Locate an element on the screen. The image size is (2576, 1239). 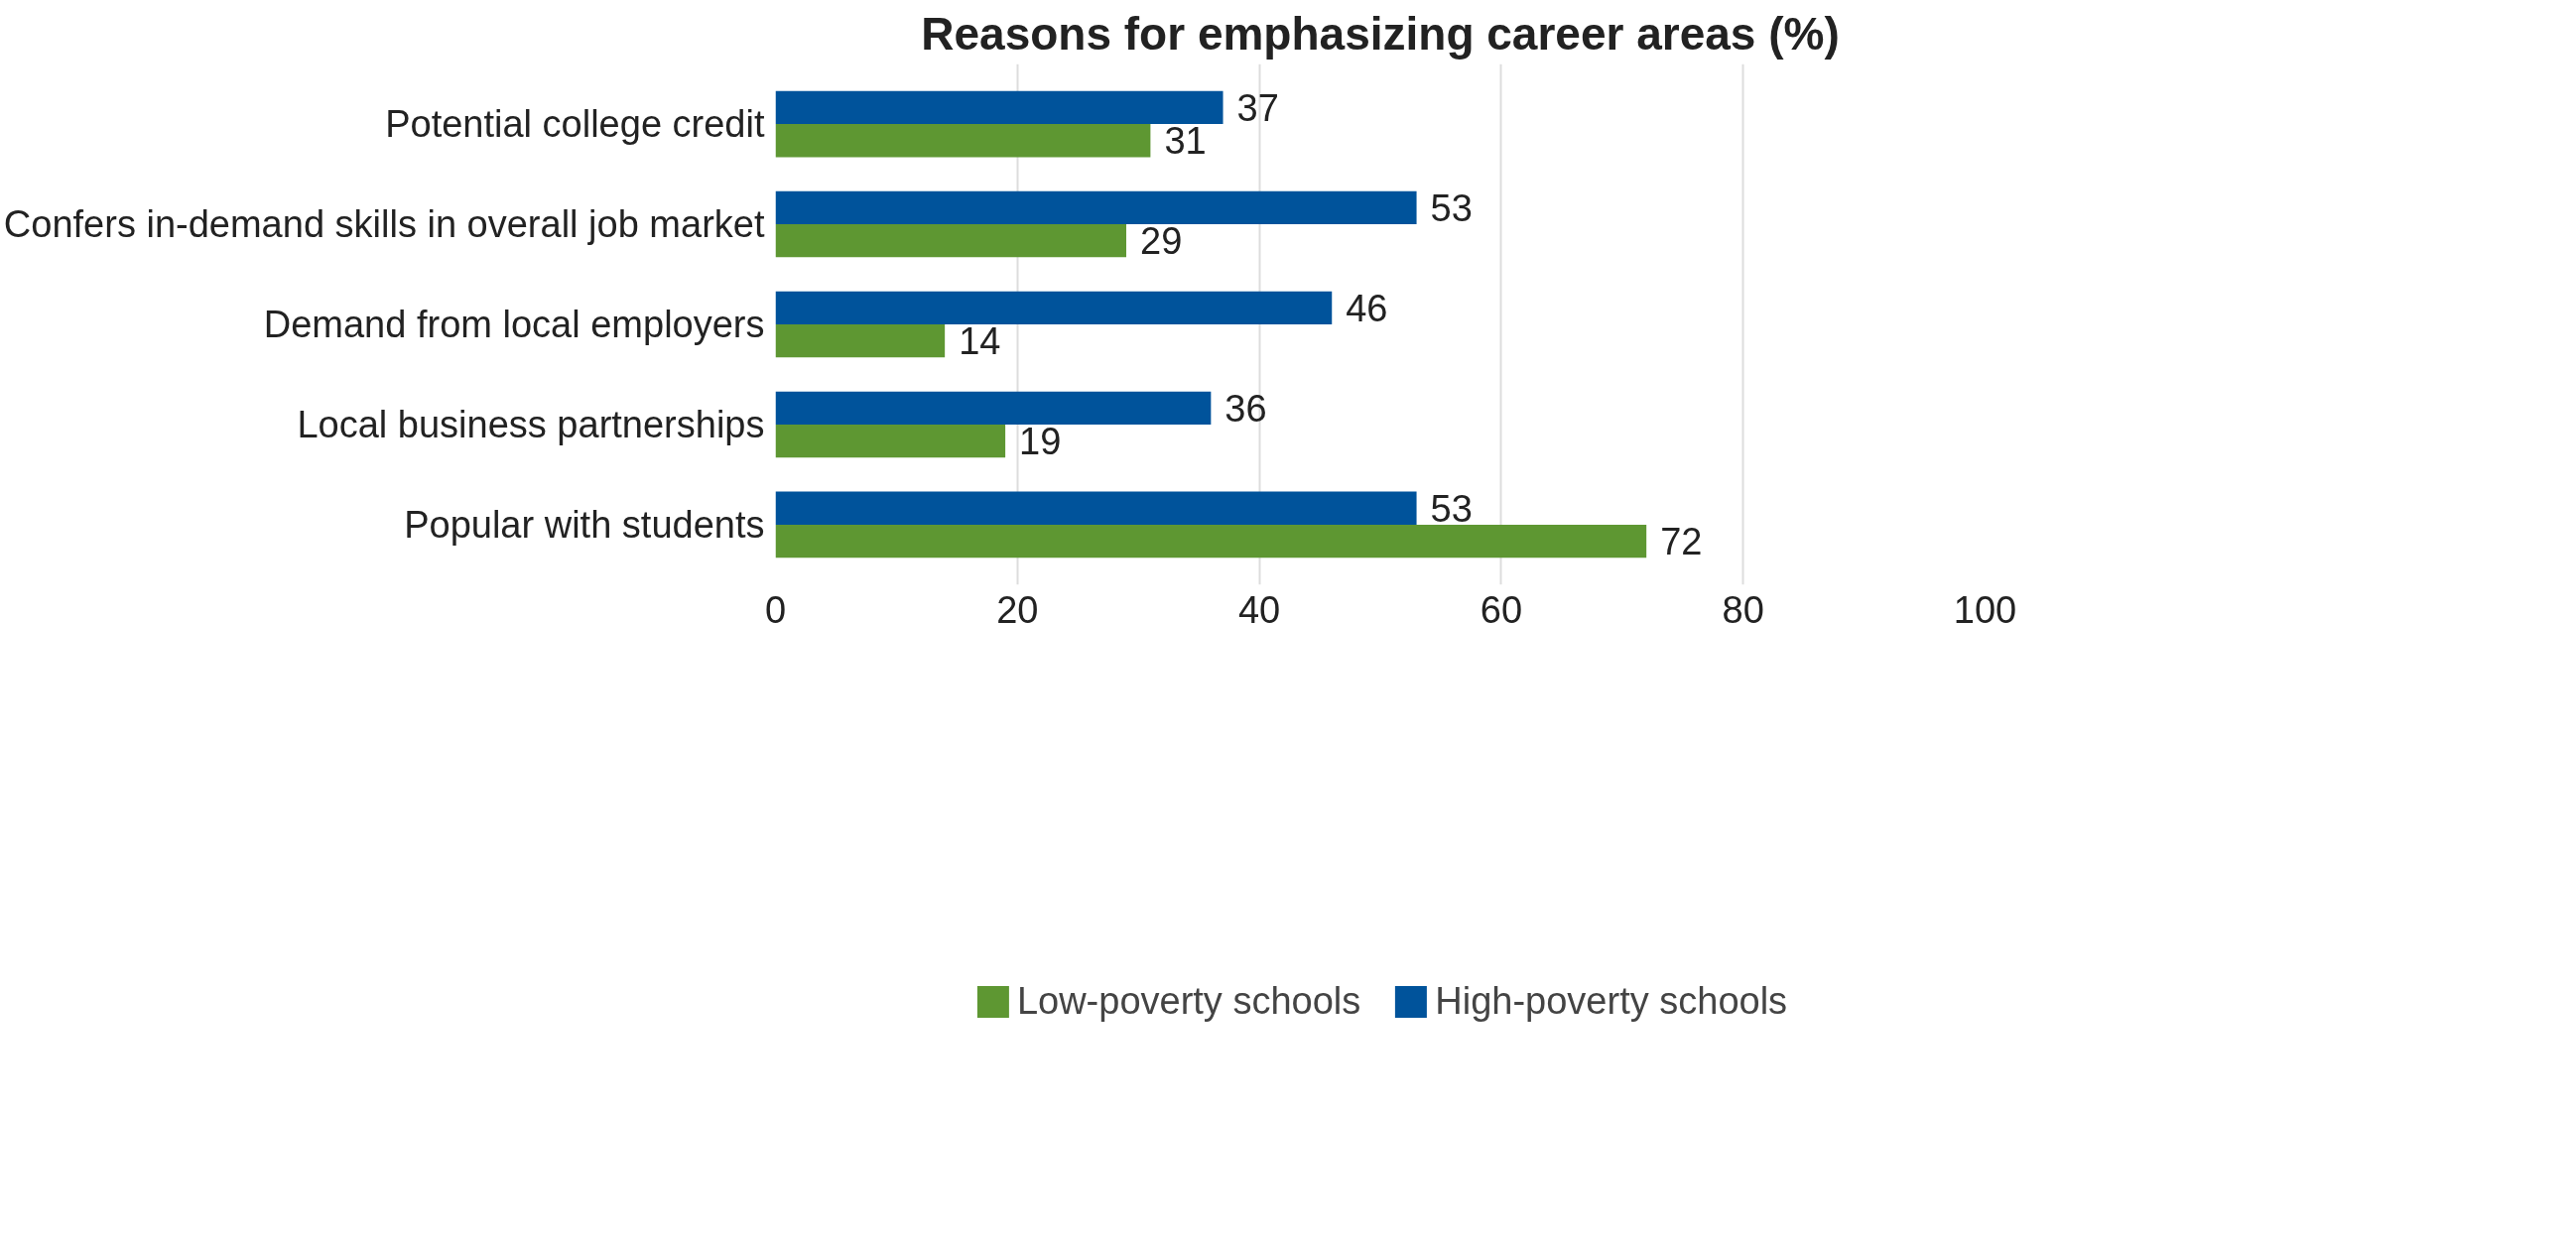
x-tick-label: 100 is located at coordinates (1985, 610).